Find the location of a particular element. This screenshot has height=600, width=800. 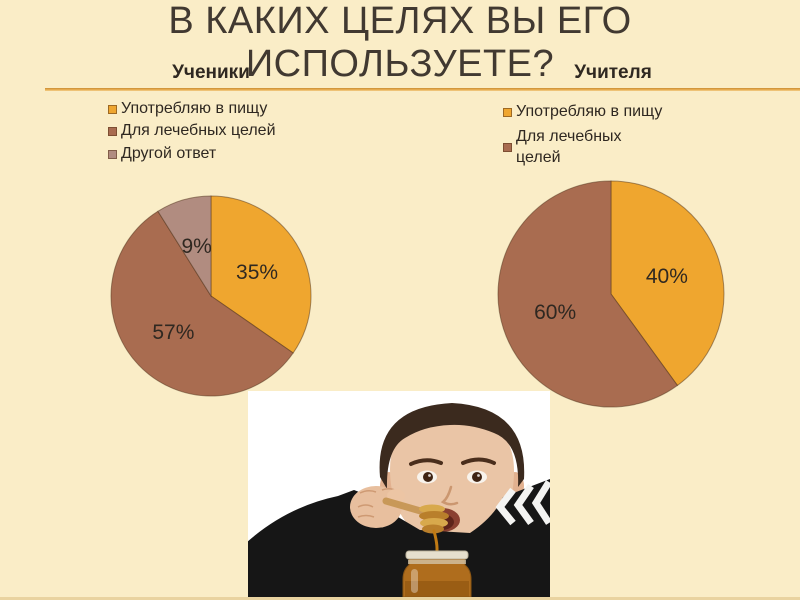

eyebrows is located at coordinates (452, 461).